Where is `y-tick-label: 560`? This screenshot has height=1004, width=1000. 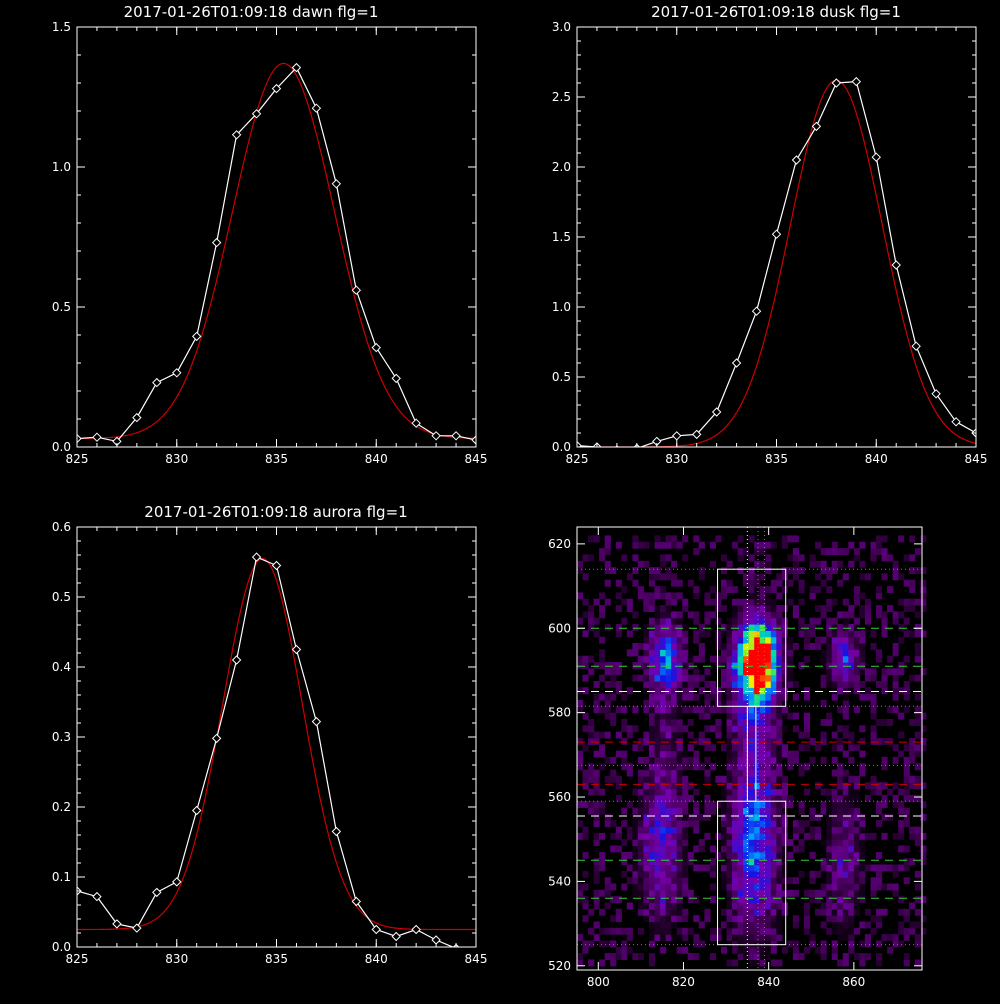
y-tick-label: 560 is located at coordinates (559, 797).